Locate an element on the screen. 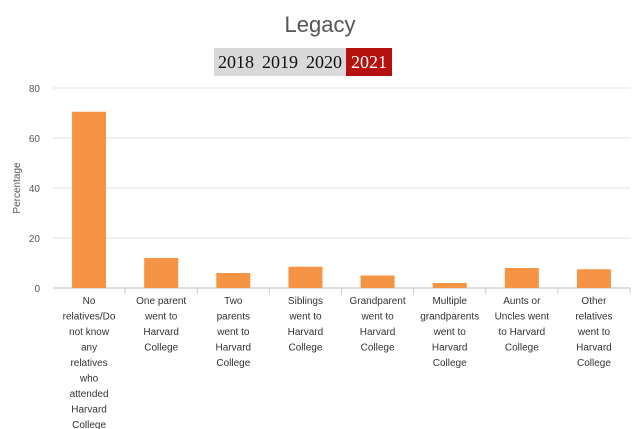 This screenshot has height=429, width=640. y-tick-label: 0 is located at coordinates (37, 289).